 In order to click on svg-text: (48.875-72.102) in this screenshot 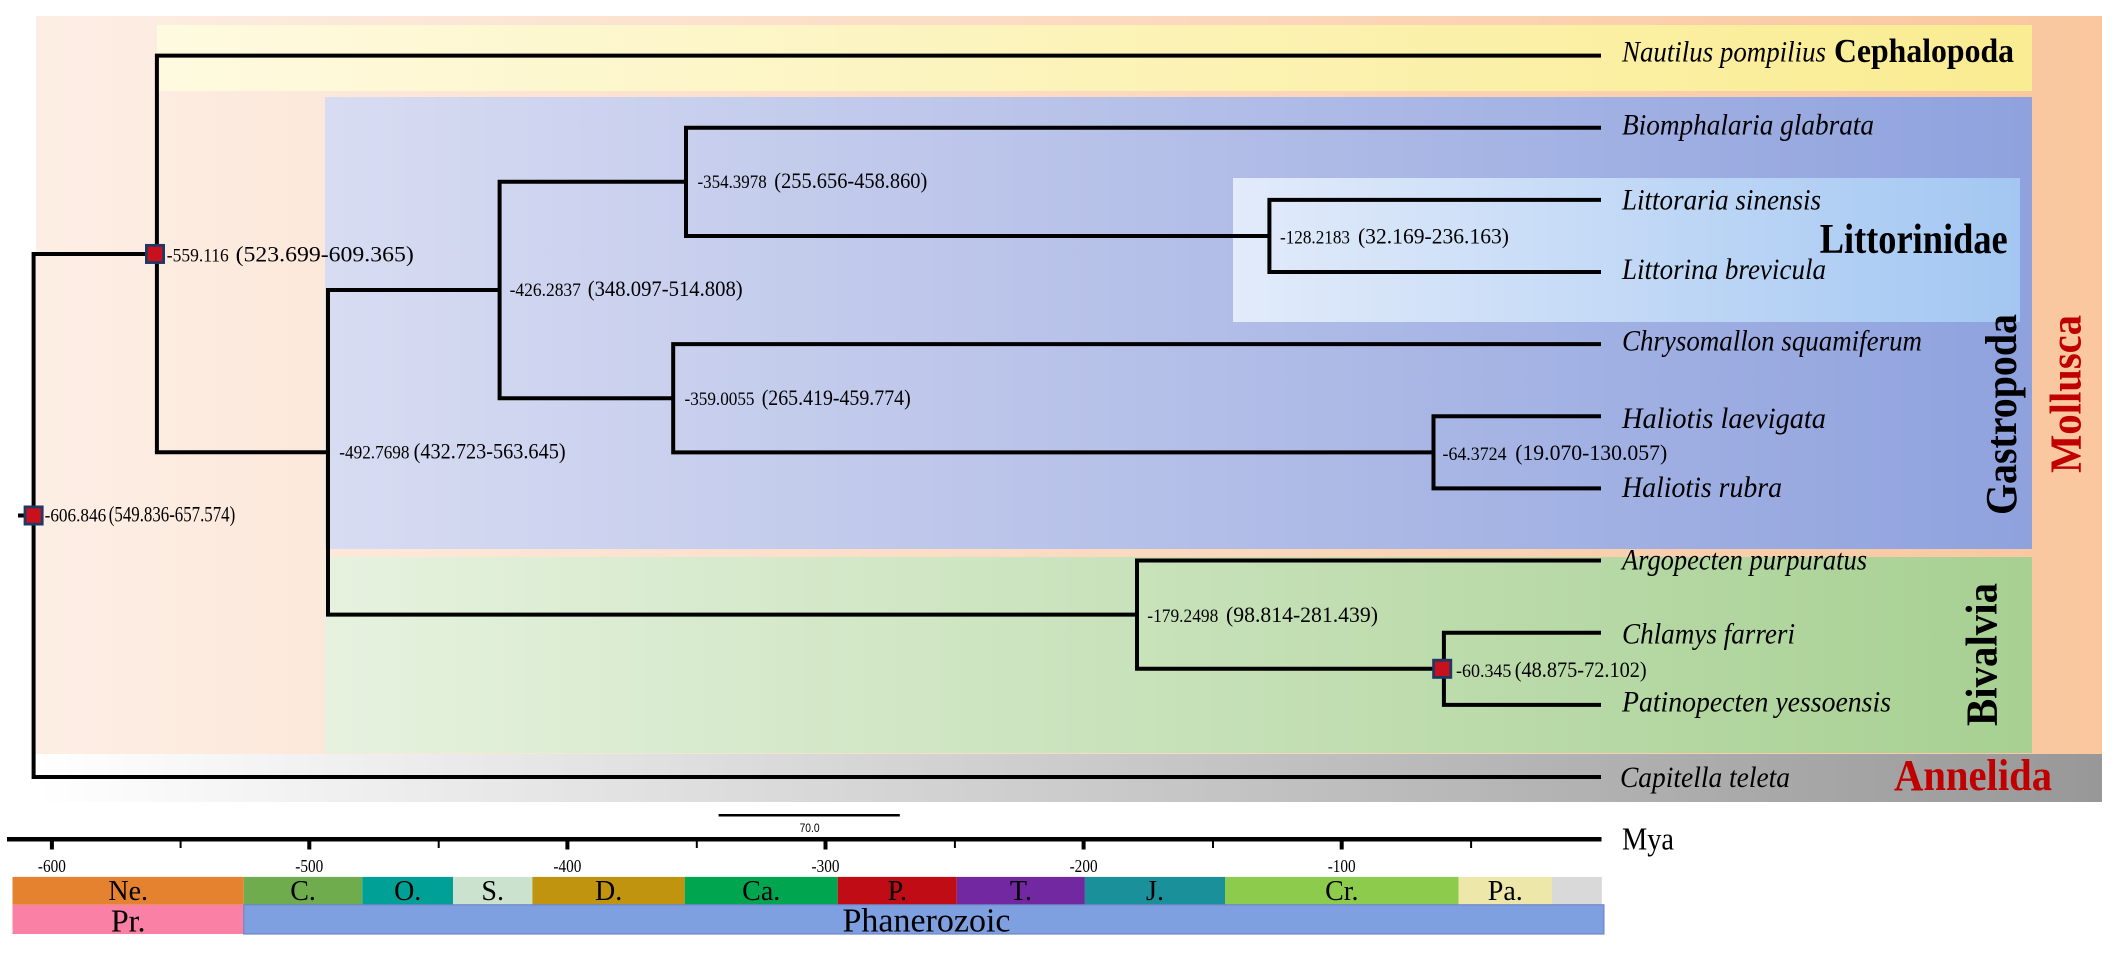, I will do `click(1581, 669)`.